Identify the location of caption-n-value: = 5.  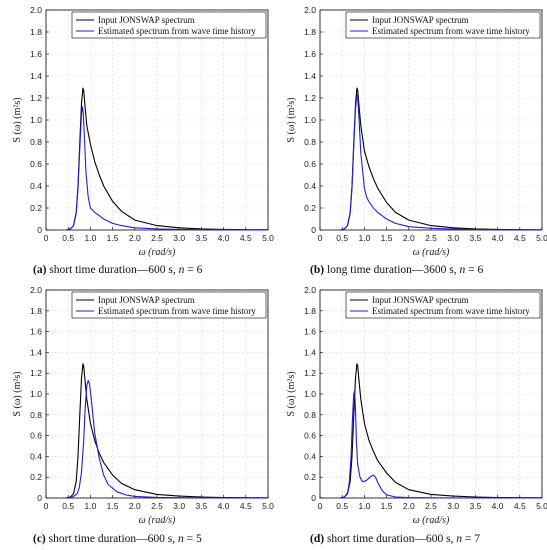
(194, 539).